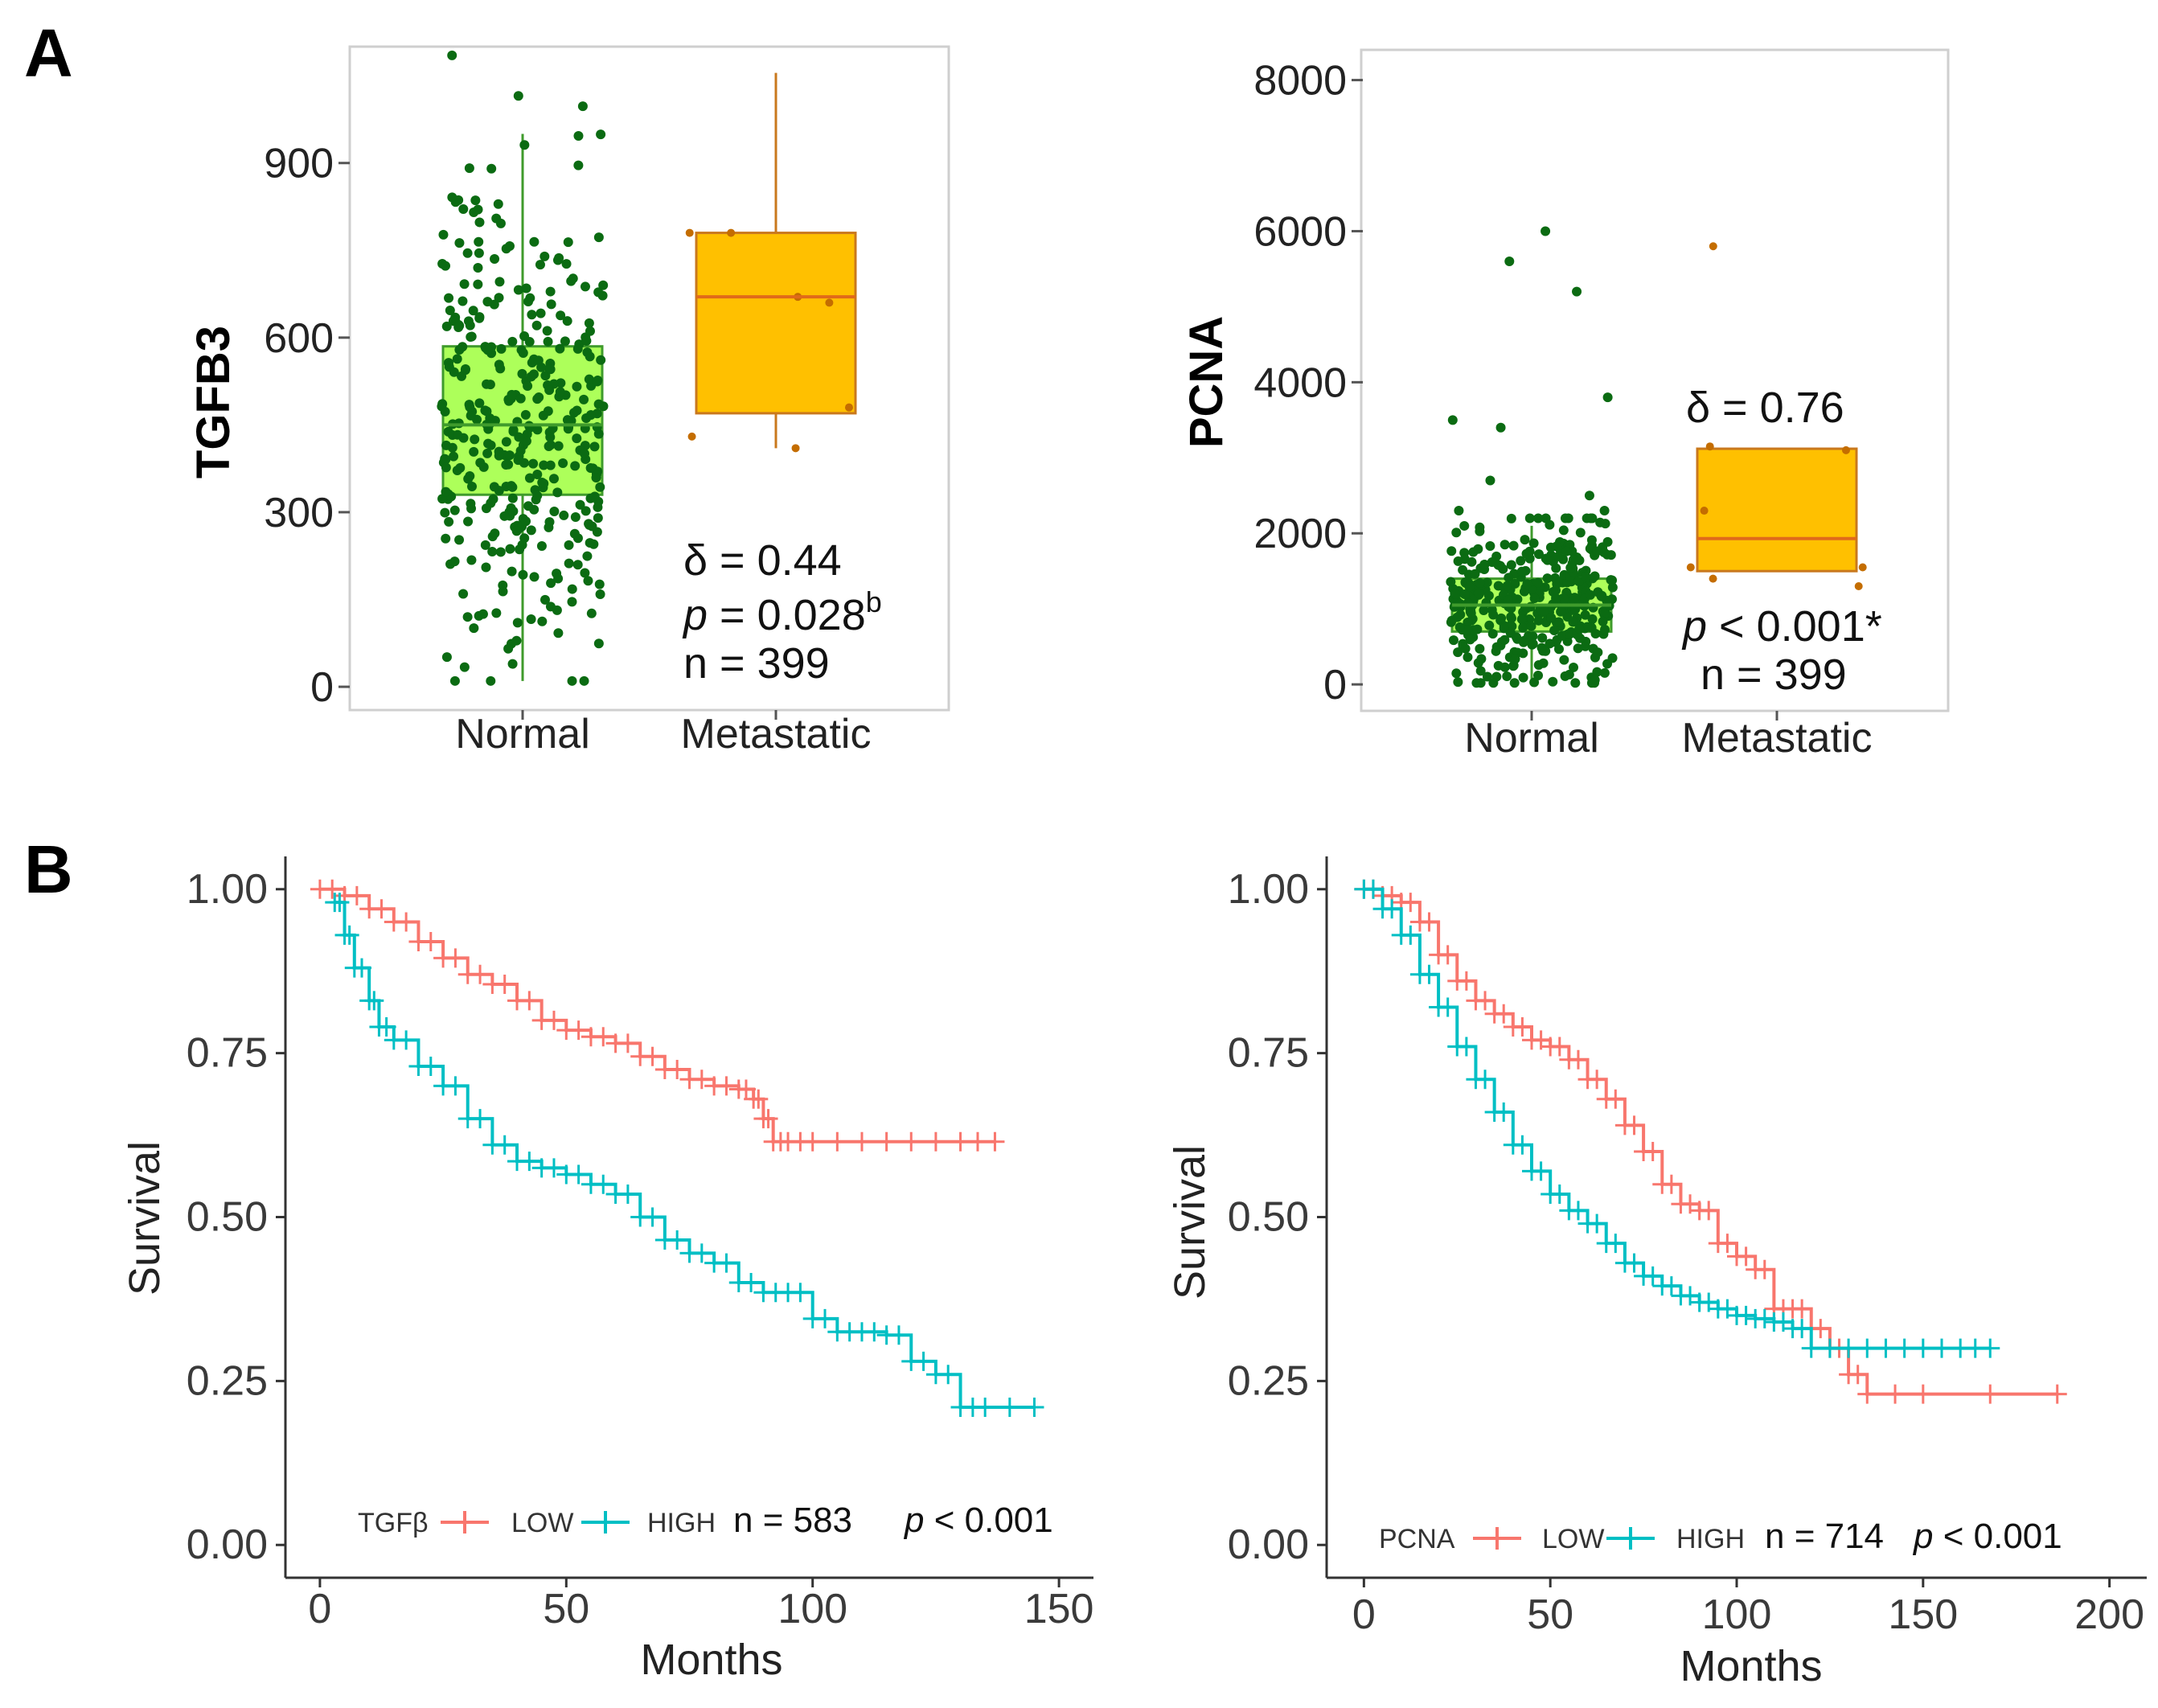 This screenshot has height=1708, width=2158. What do you see at coordinates (393, 1523) in the screenshot?
I see `tgfb-legend-title: TGFβ` at bounding box center [393, 1523].